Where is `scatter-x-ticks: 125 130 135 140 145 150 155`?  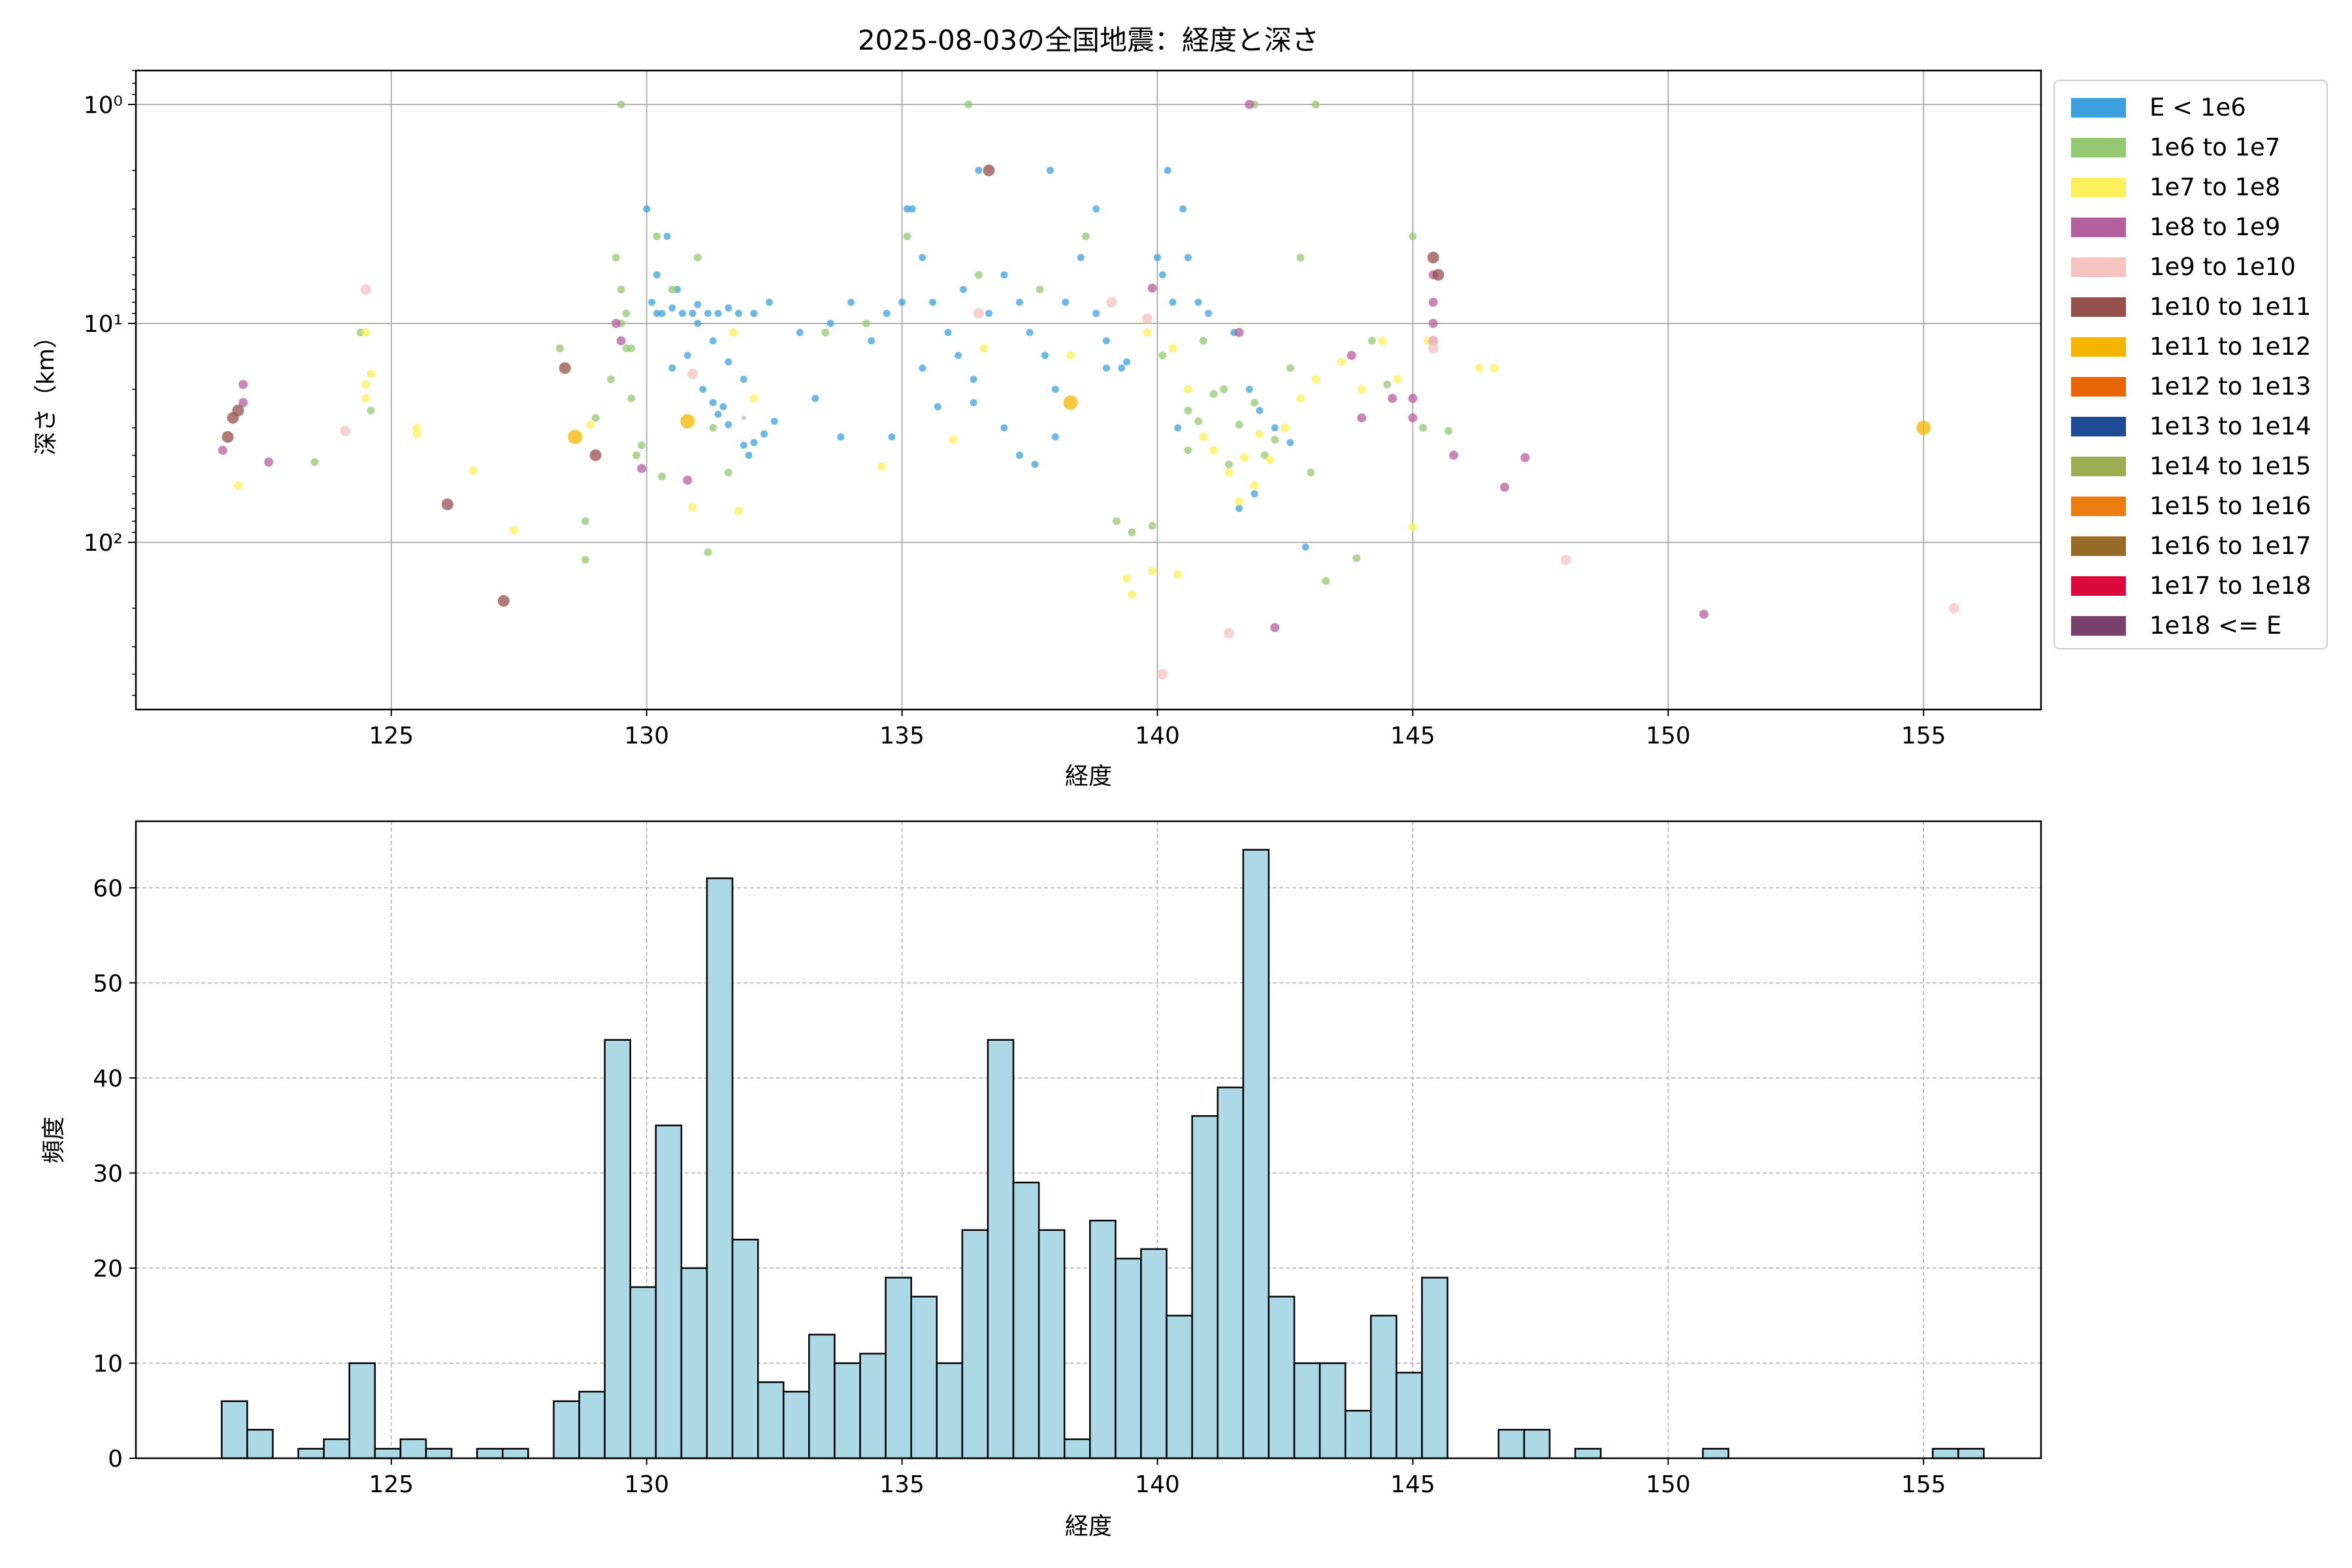
scatter-x-ticks: 125 130 135 140 145 150 155 is located at coordinates (1157, 729).